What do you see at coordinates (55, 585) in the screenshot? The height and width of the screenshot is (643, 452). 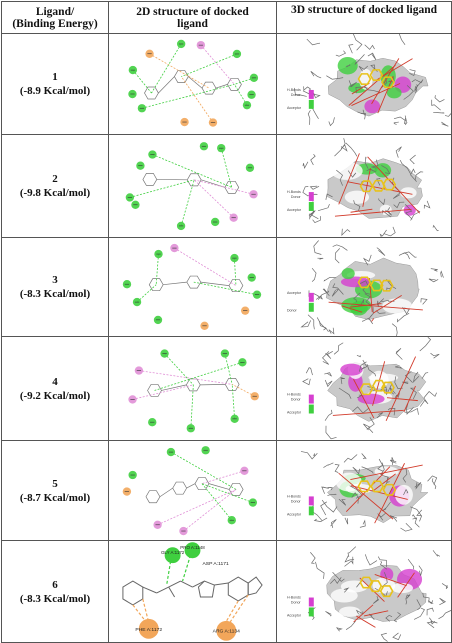 I see `ligand-number: 6` at bounding box center [55, 585].